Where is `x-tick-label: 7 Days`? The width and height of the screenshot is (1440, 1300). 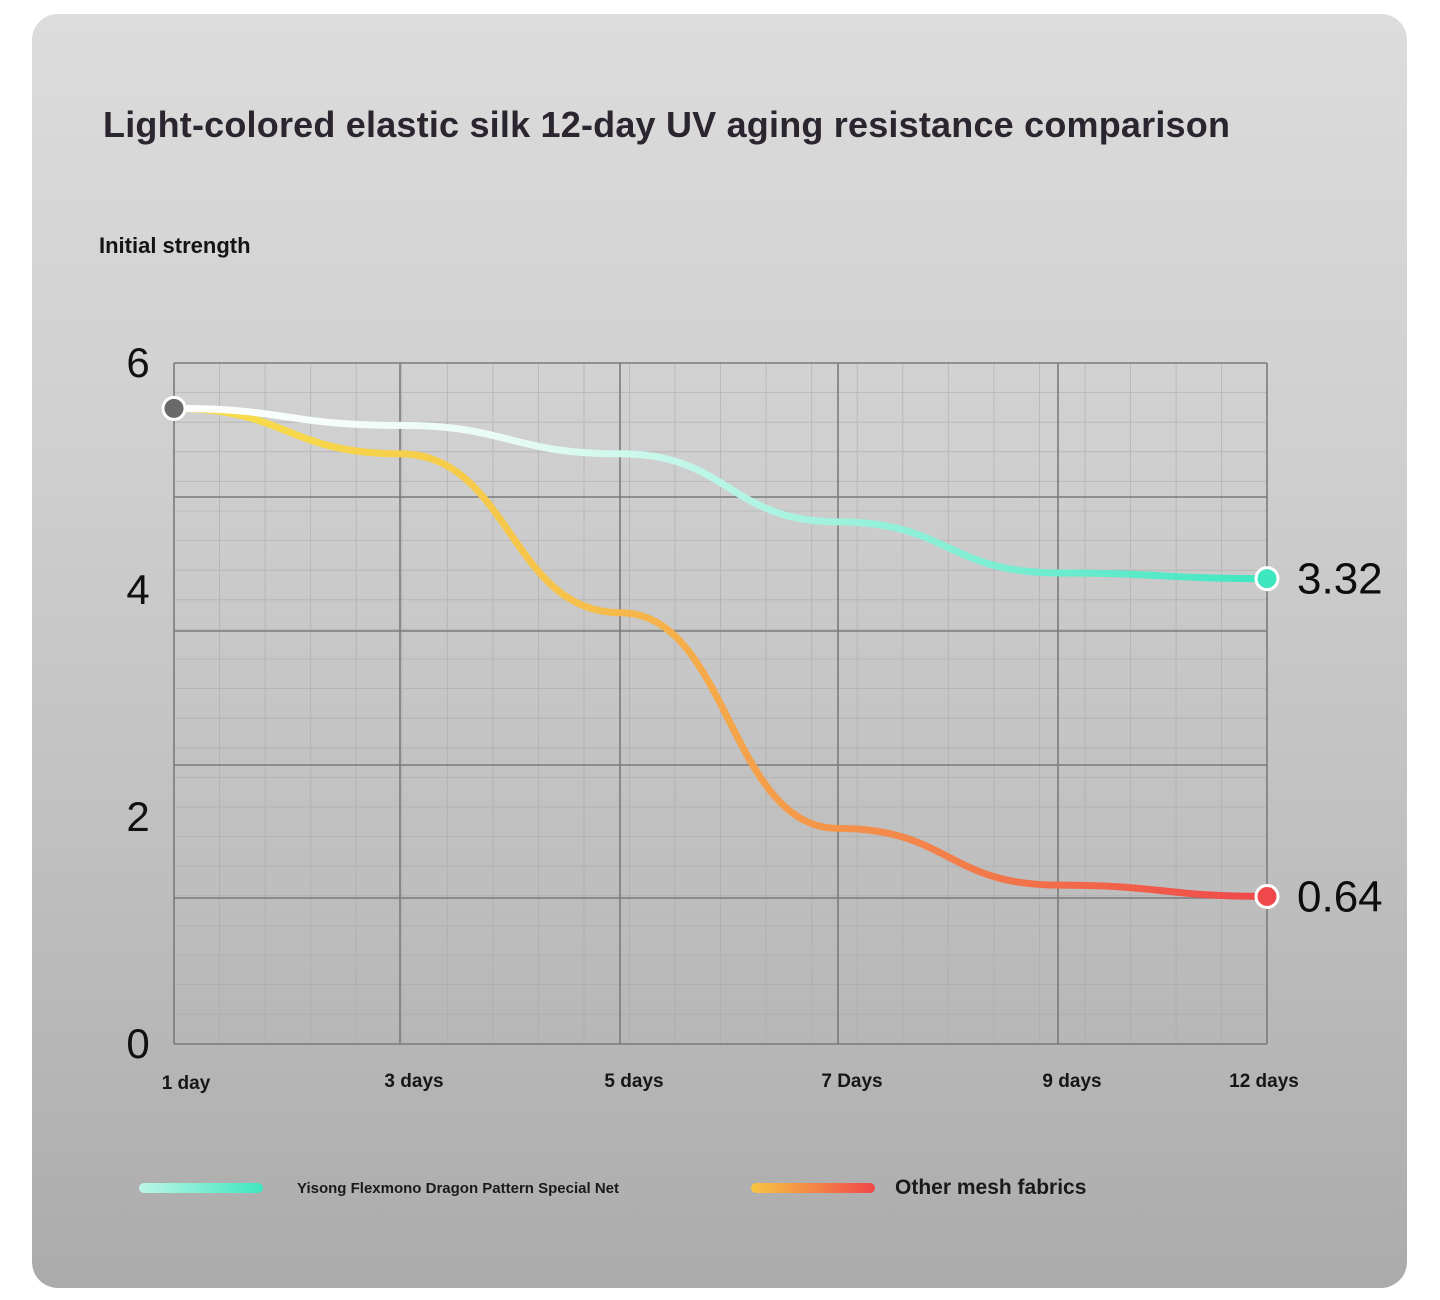
x-tick-label: 7 Days is located at coordinates (851, 1081).